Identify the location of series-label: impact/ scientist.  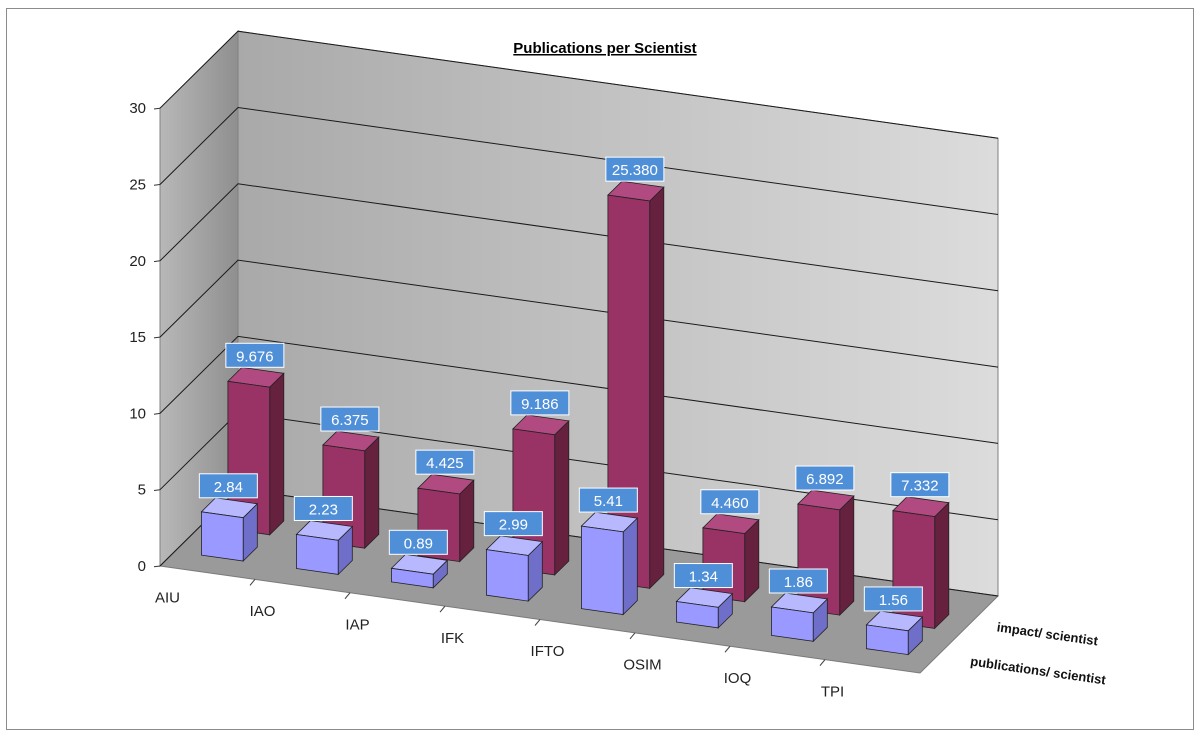
(1048, 633).